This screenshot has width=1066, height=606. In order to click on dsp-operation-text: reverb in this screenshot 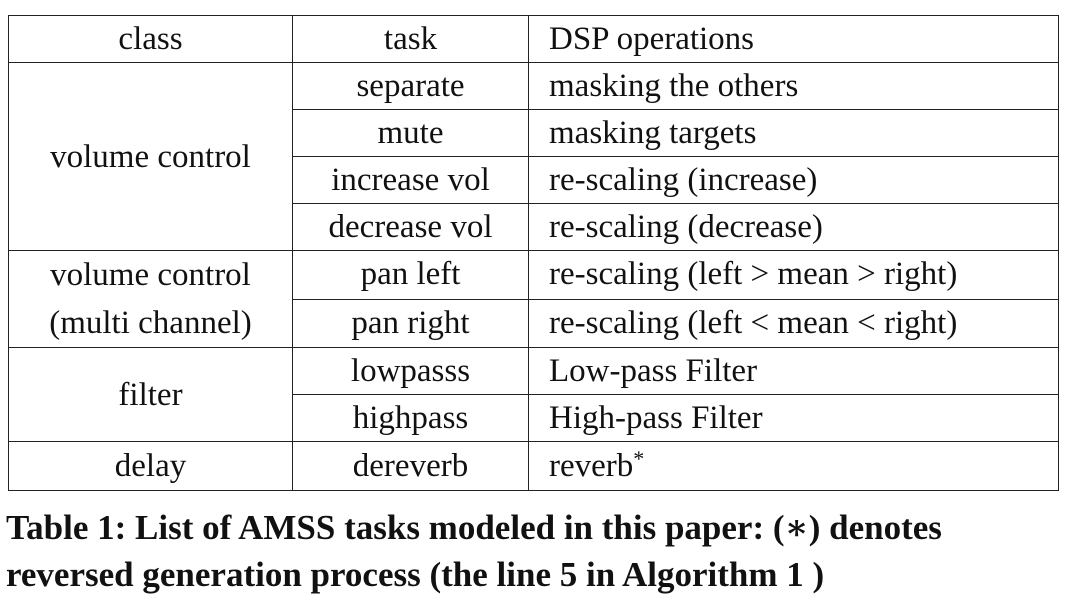, I will do `click(591, 465)`.